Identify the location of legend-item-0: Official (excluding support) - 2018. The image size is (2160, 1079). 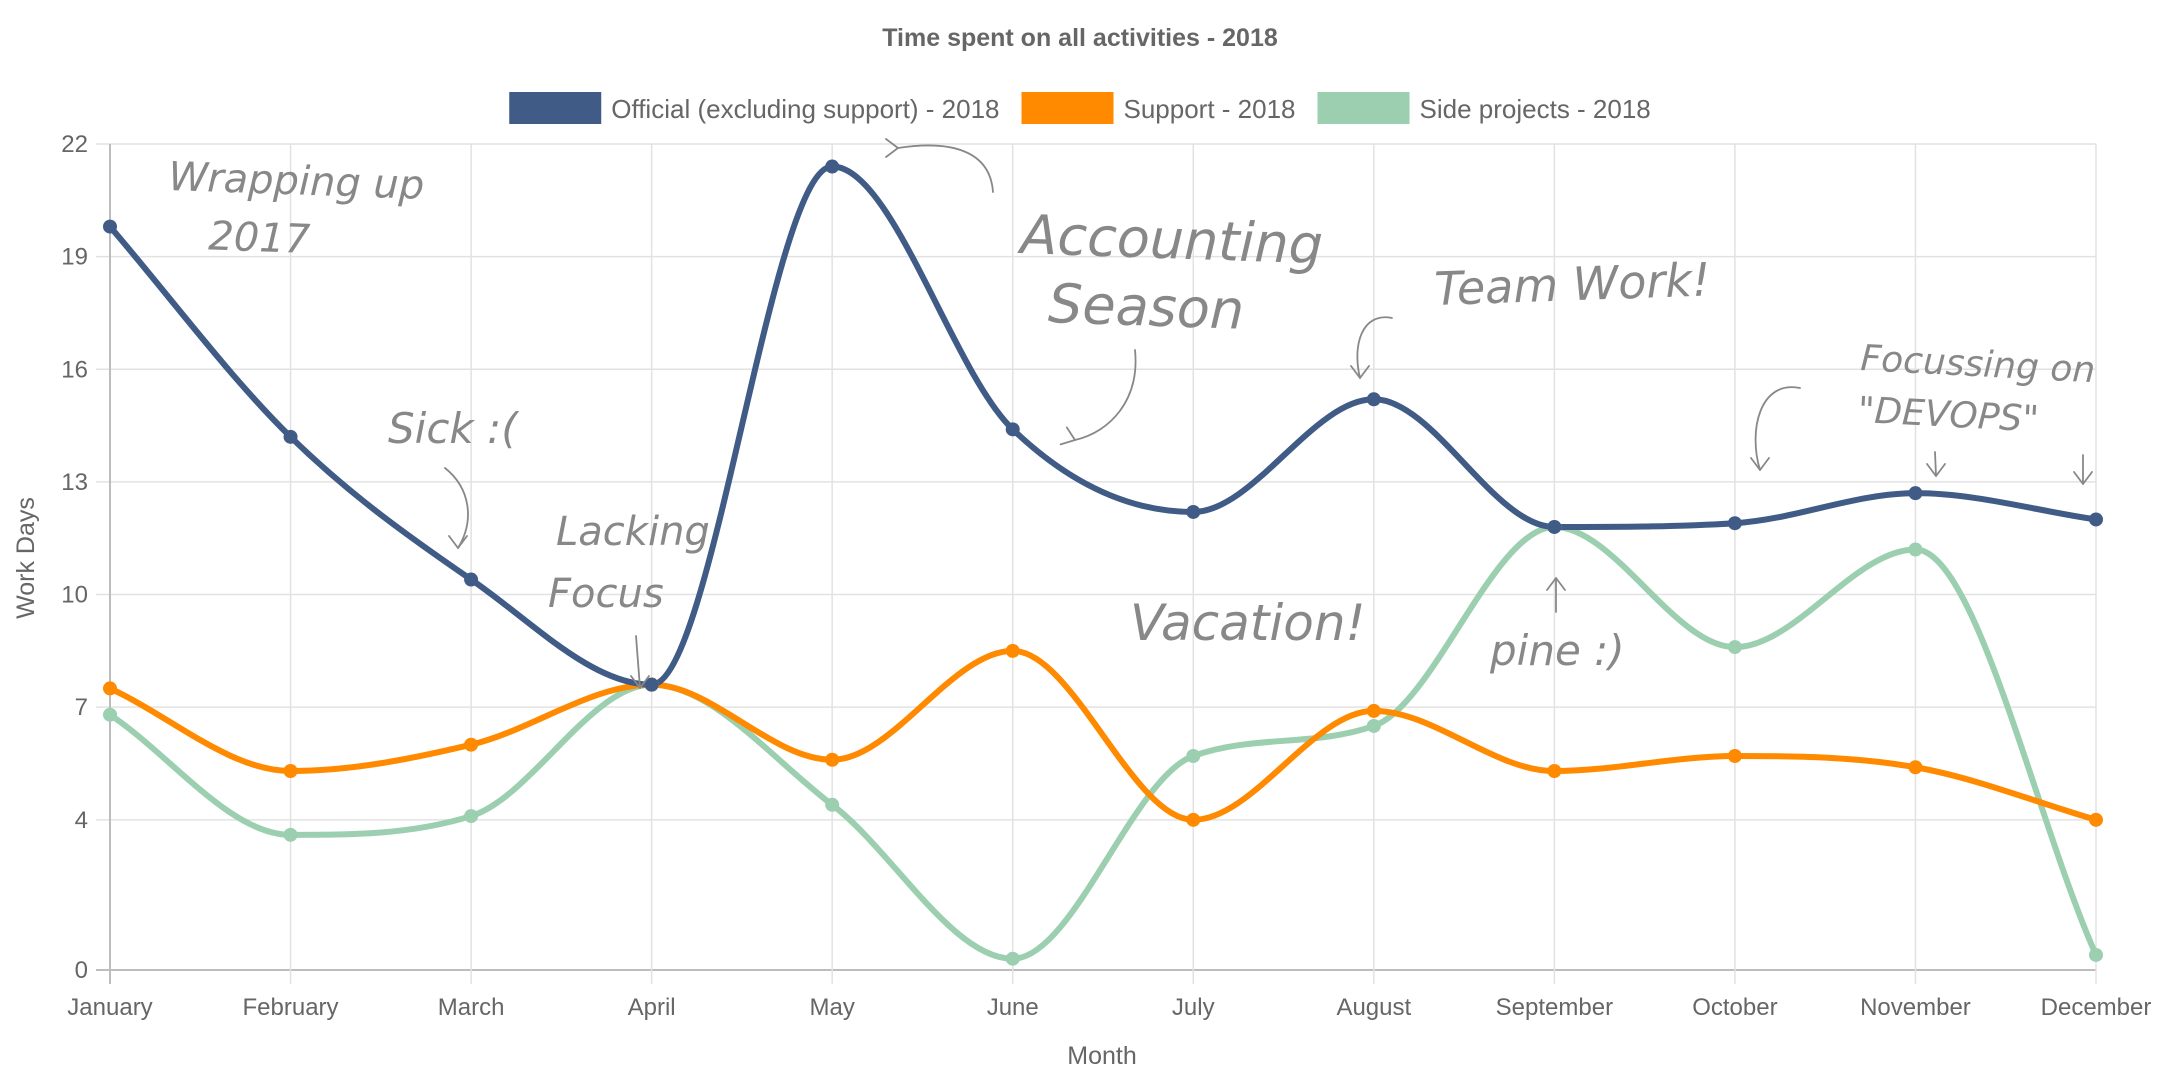
(754, 108).